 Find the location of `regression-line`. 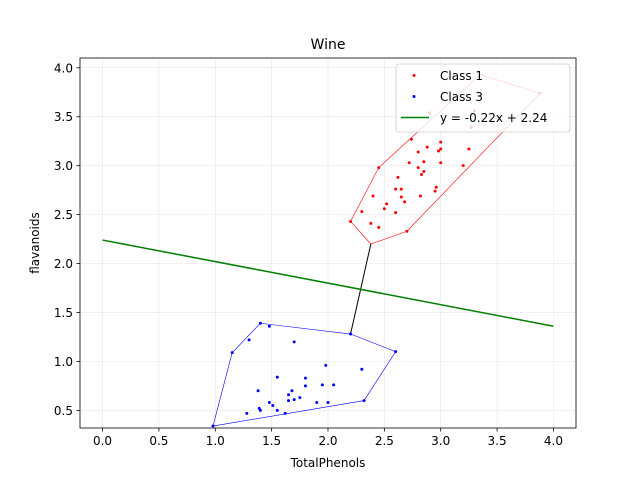

regression-line is located at coordinates (328, 283).